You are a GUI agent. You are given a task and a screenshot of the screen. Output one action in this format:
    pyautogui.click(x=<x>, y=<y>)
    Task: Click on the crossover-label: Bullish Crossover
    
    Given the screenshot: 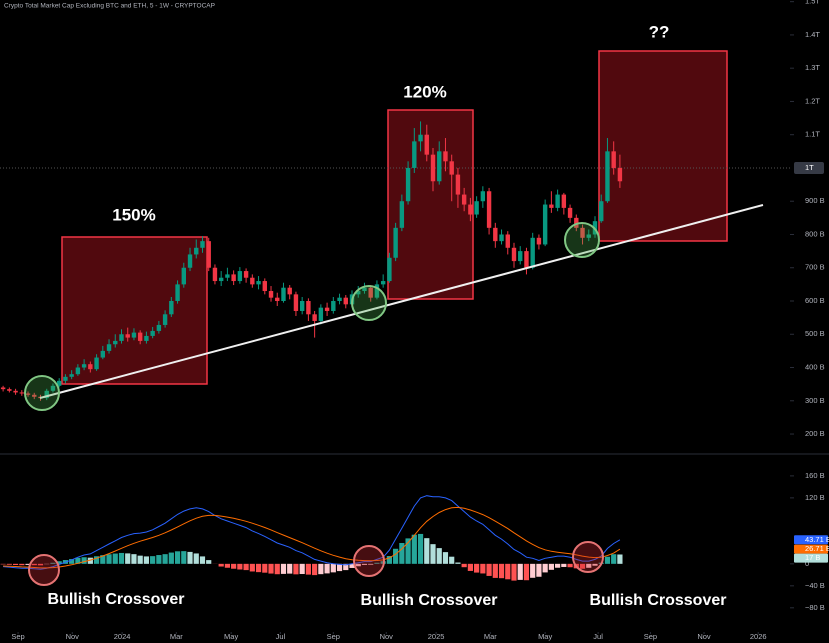 What is the action you would take?
    pyautogui.click(x=658, y=600)
    